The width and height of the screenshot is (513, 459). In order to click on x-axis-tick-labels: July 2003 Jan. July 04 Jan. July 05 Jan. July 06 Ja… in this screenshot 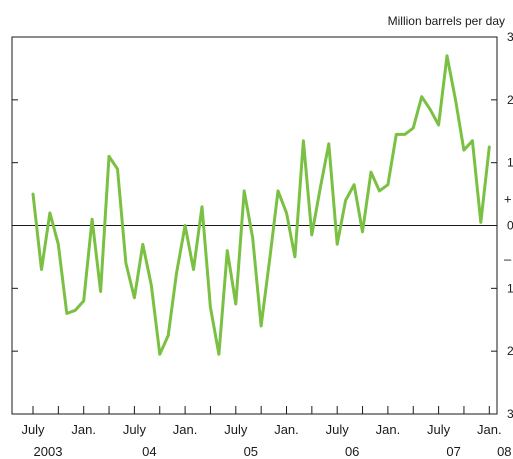, I will do `click(266, 440)`.